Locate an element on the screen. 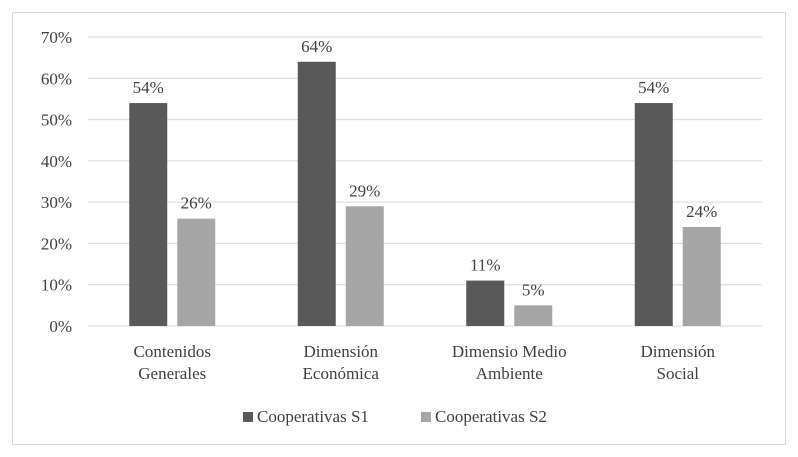 The width and height of the screenshot is (798, 457). category-label: Dimensio Medio is located at coordinates (509, 351).